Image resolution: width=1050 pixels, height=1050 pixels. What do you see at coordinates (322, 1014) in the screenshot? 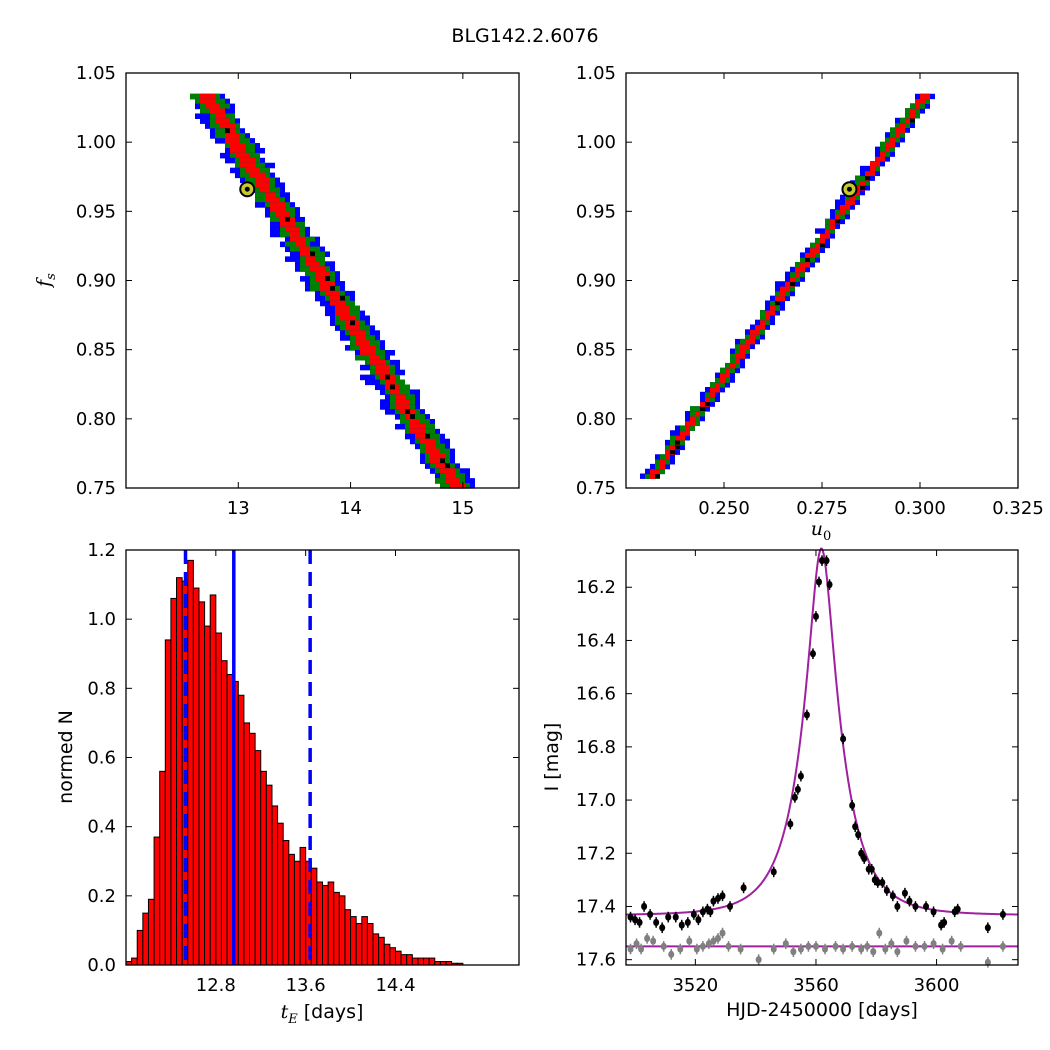
I see `panel-tE-histogram-xlabel: tE [days]` at bounding box center [322, 1014].